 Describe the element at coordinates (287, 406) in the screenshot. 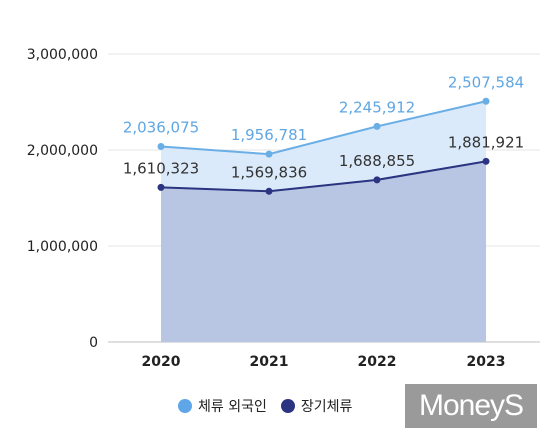

I see `legend-swatch-long-term` at that location.